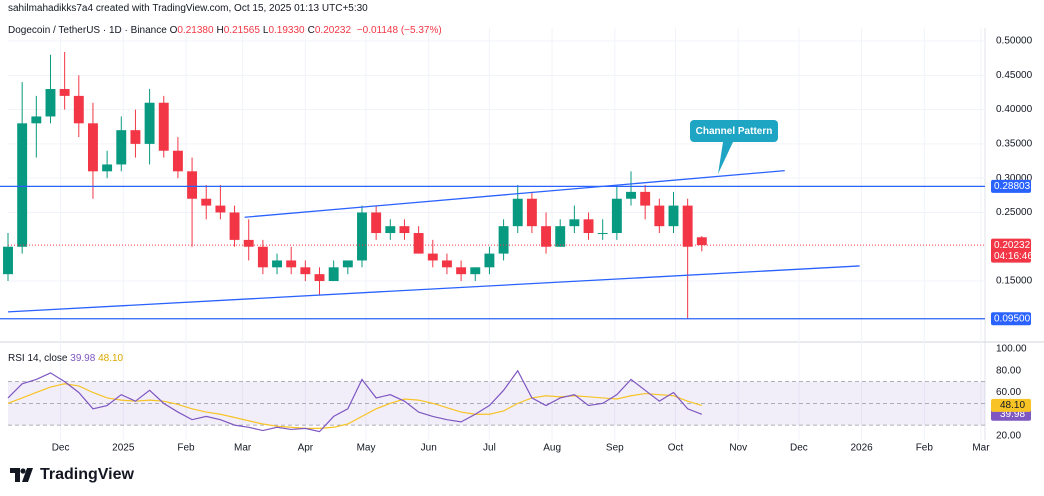 The width and height of the screenshot is (1044, 496). What do you see at coordinates (1011, 349) in the screenshot?
I see `rsi-tick-label: 100.00` at bounding box center [1011, 349].